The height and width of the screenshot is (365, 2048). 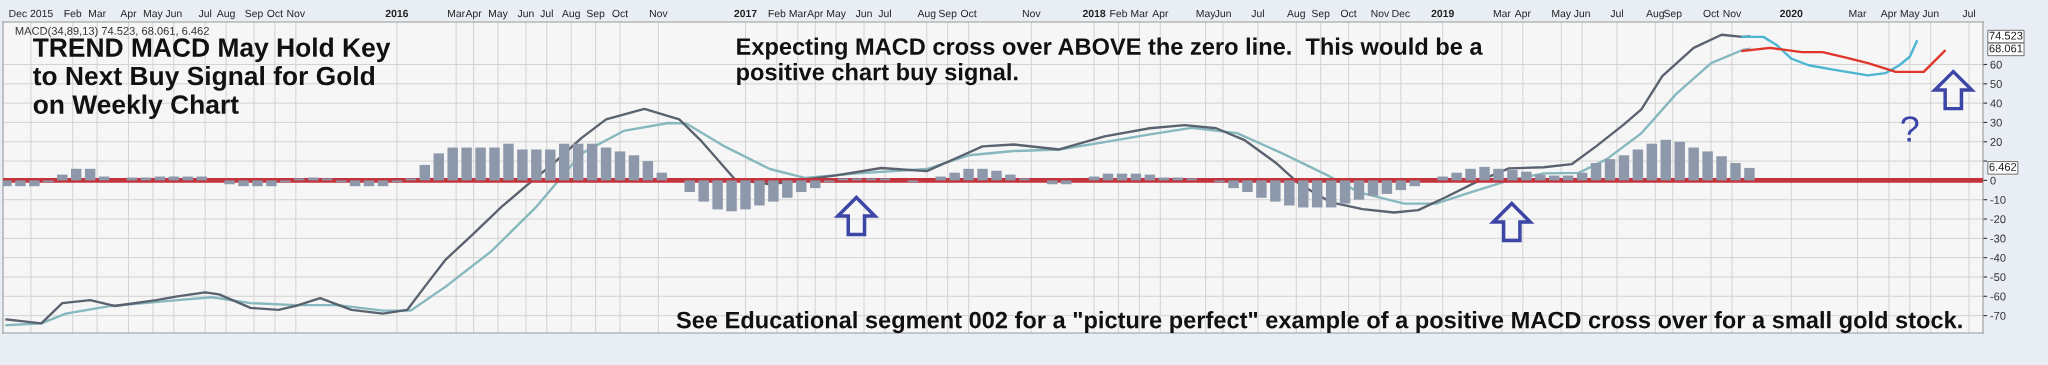 What do you see at coordinates (1998, 238) in the screenshot?
I see `y-tick-label: -30` at bounding box center [1998, 238].